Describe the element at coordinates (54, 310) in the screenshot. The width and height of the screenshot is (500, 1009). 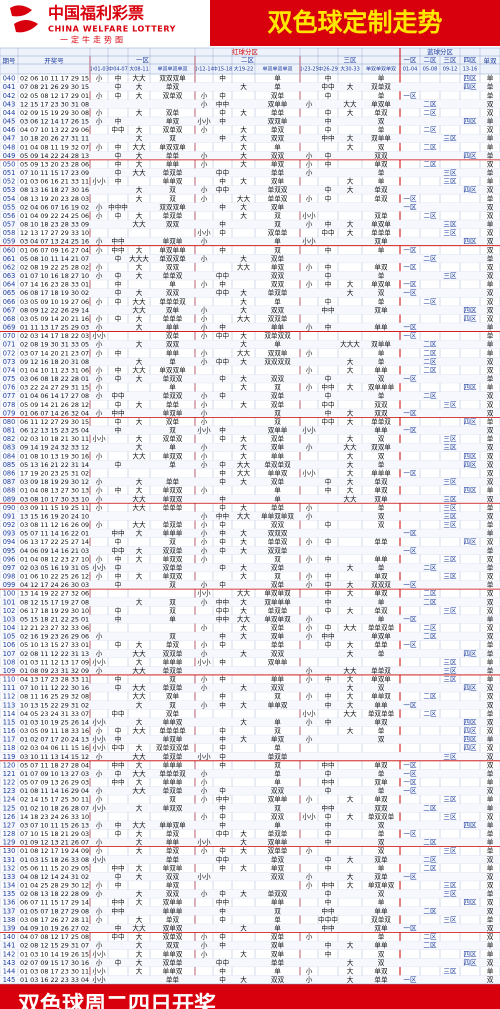
I see `draw-numbers: 08 09 12 22 26 29 14` at that location.